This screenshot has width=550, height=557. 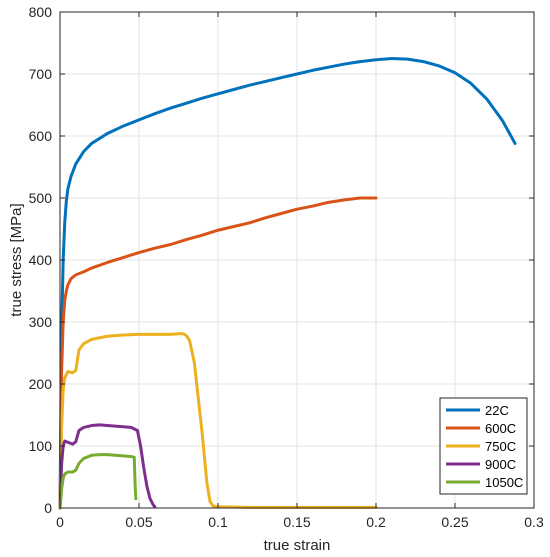 What do you see at coordinates (48, 508) in the screenshot?
I see `y-tick-label: 0` at bounding box center [48, 508].